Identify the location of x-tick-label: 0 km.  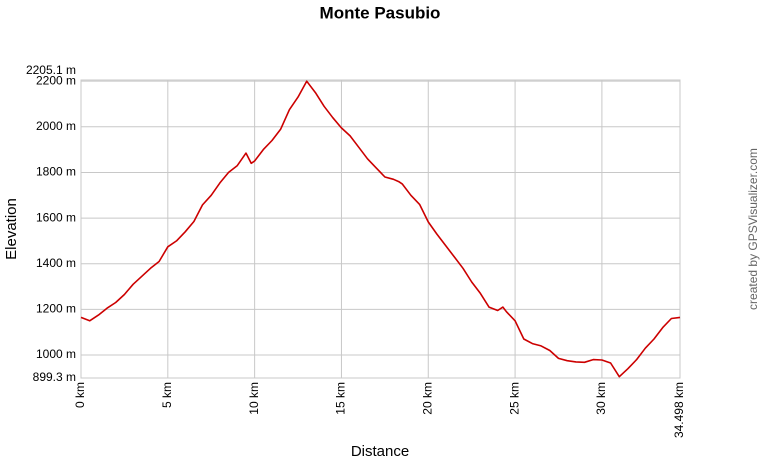
(80, 395).